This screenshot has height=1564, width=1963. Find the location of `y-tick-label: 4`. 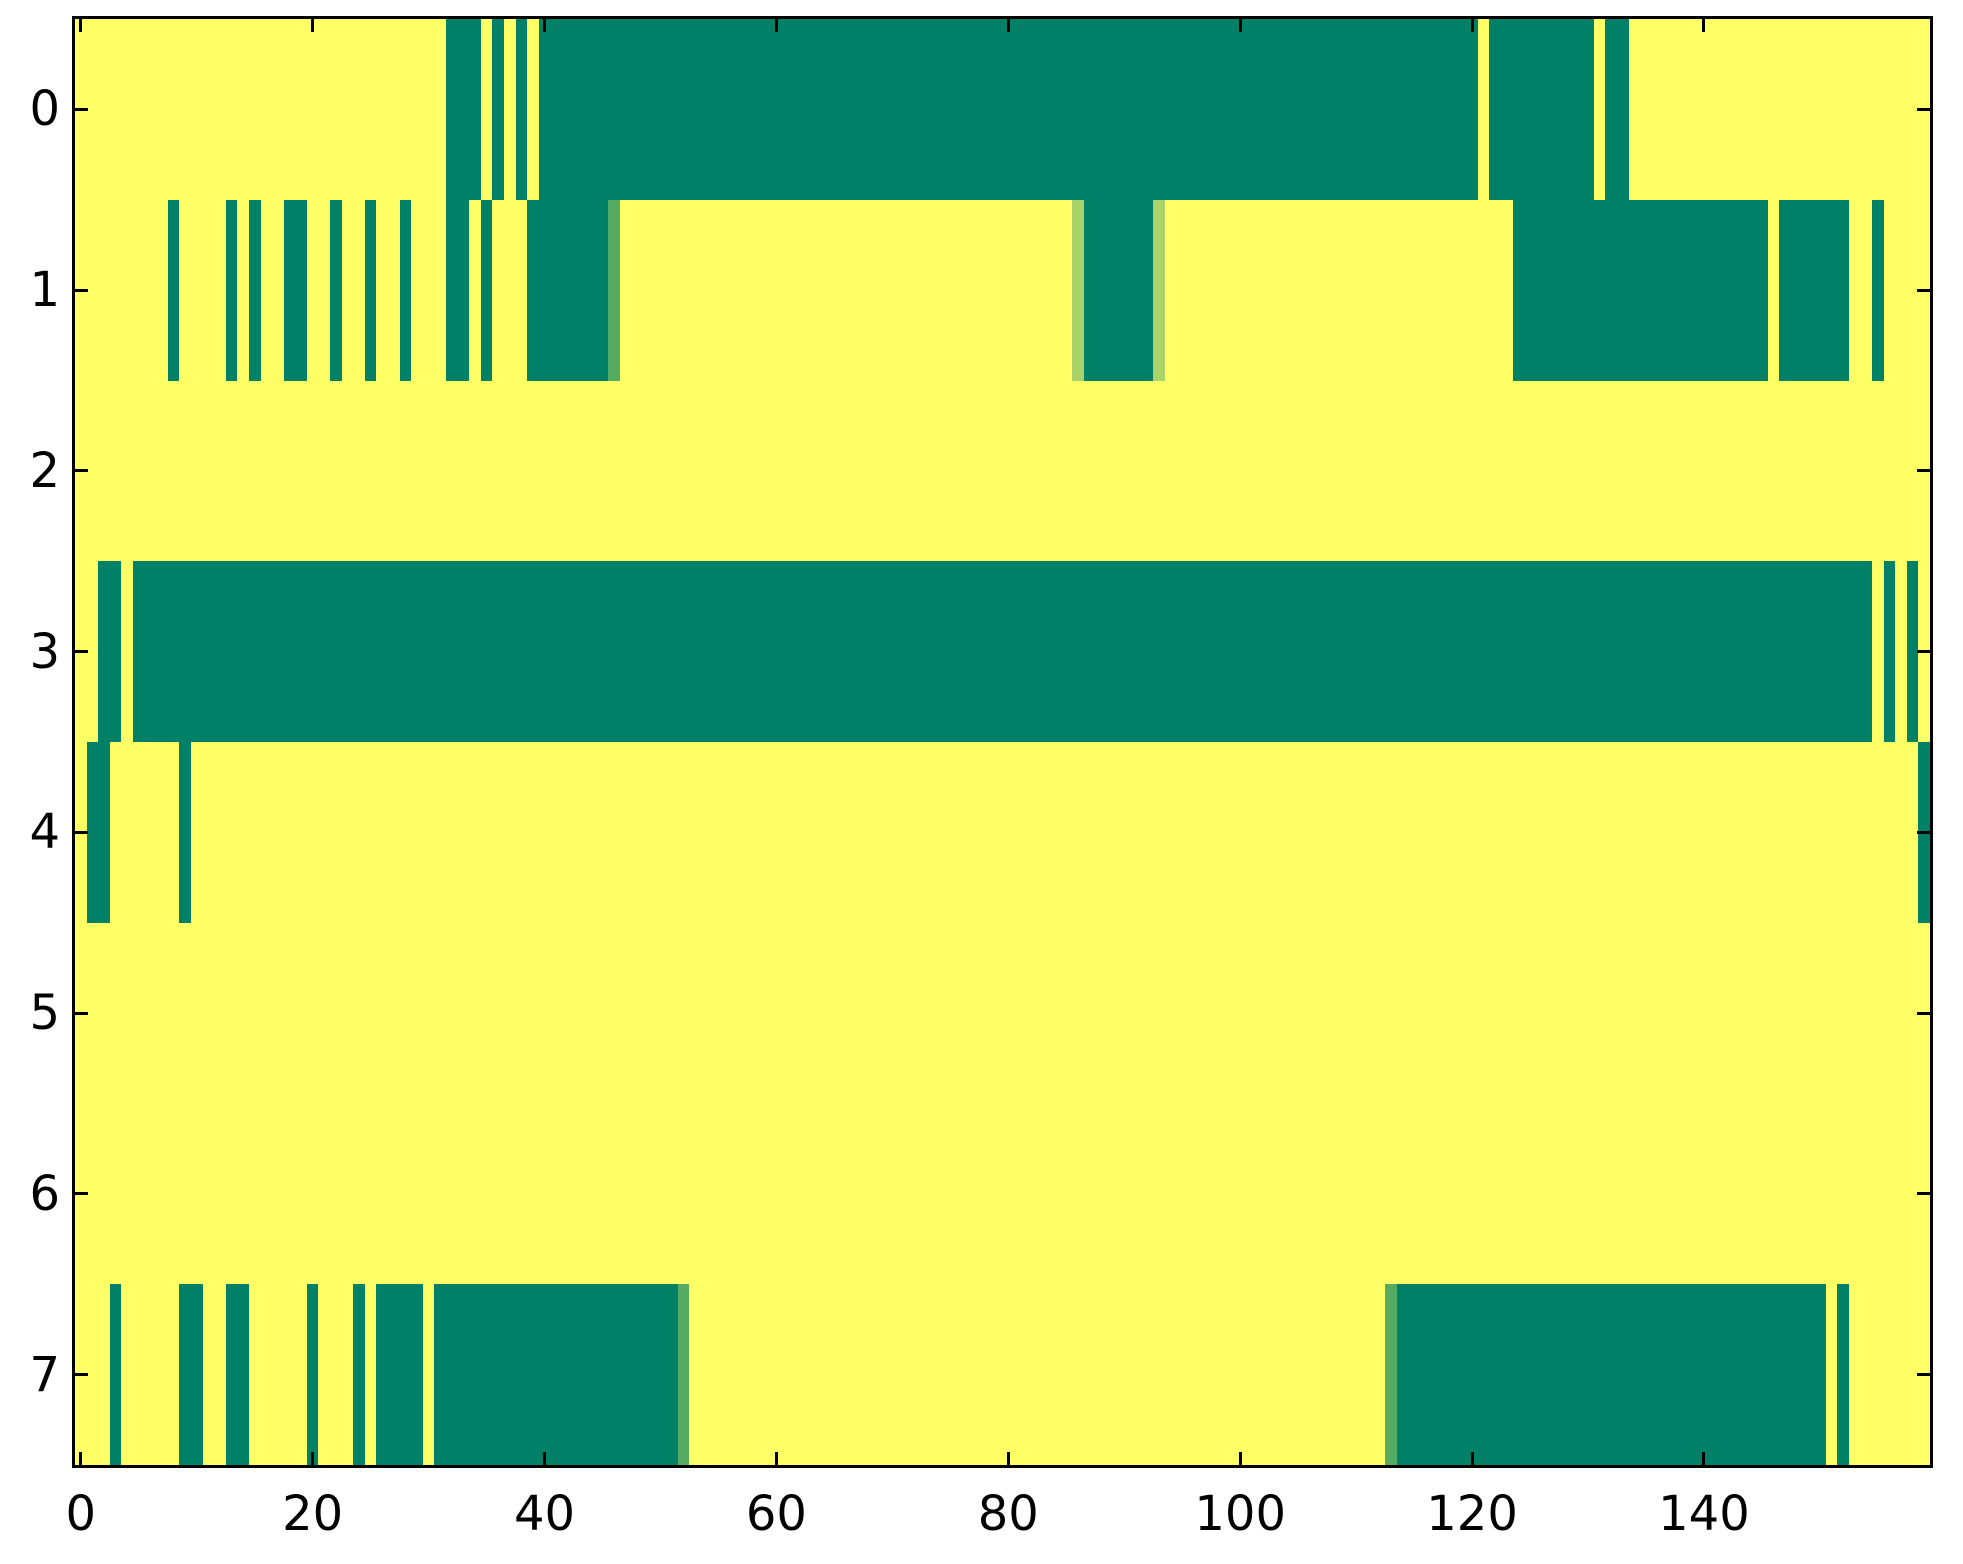

y-tick-label: 4 is located at coordinates (44, 832).